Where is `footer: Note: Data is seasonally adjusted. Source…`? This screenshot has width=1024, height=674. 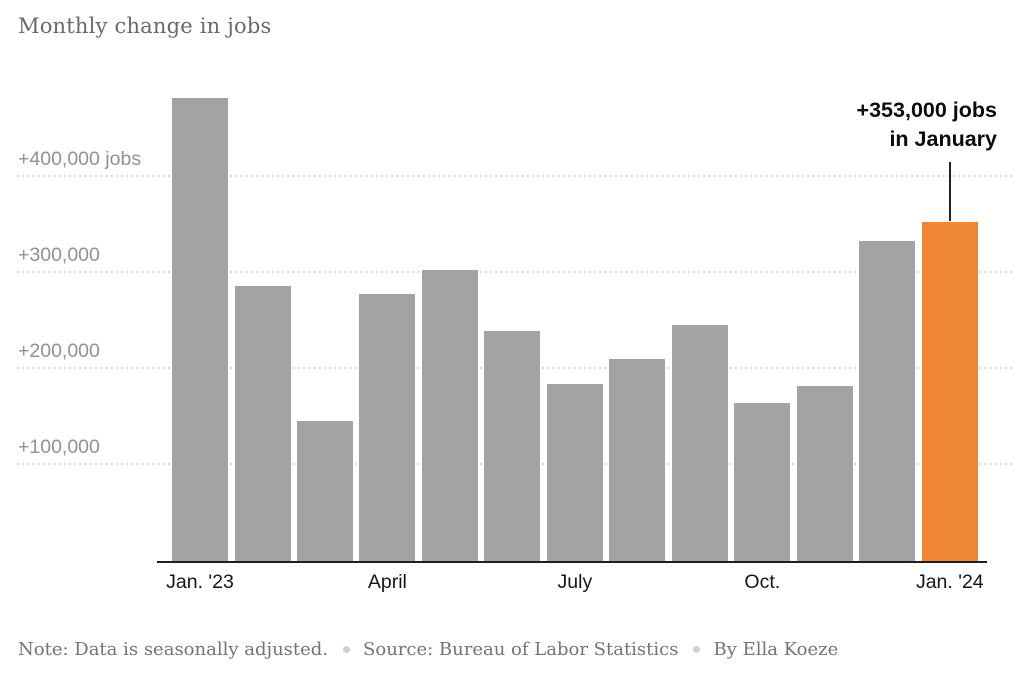
footer: Note: Data is seasonally adjusted. Source… is located at coordinates (428, 650).